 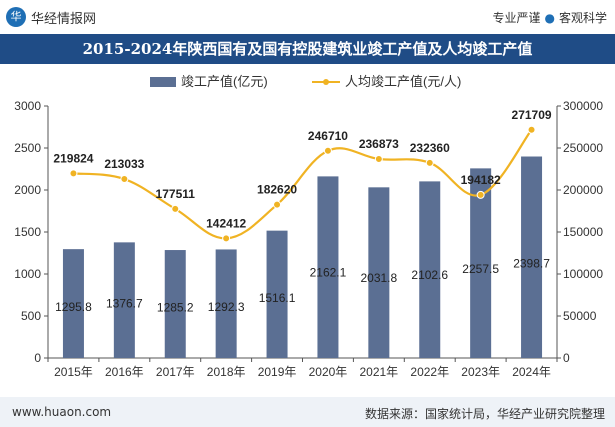 I want to click on y-left-tick-label: 2000, so click(x=27, y=190).